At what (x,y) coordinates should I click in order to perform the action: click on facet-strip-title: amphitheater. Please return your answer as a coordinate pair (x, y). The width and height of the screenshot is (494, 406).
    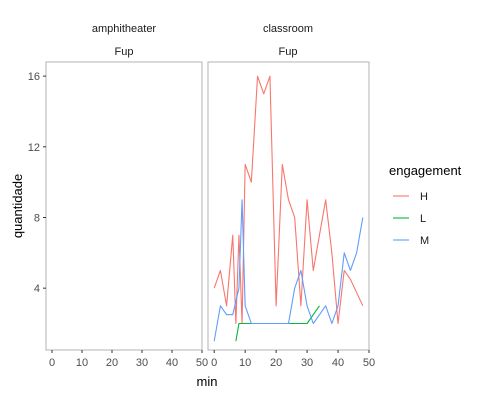
    Looking at the image, I should click on (124, 29).